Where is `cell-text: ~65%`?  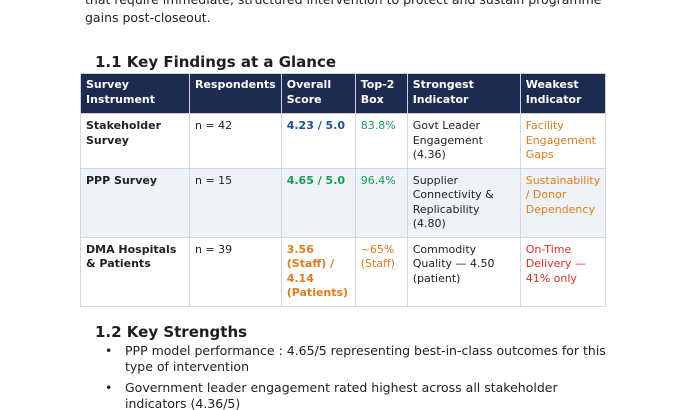
cell-text: ~65% is located at coordinates (377, 249).